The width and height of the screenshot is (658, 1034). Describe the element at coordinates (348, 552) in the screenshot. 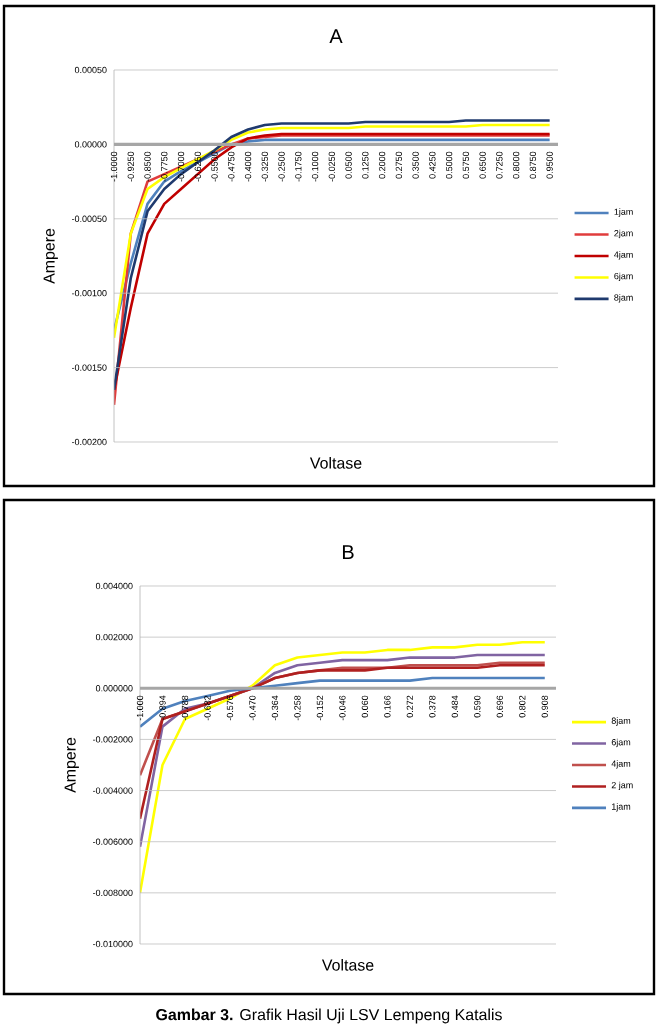

I see `chart-title: B` at that location.